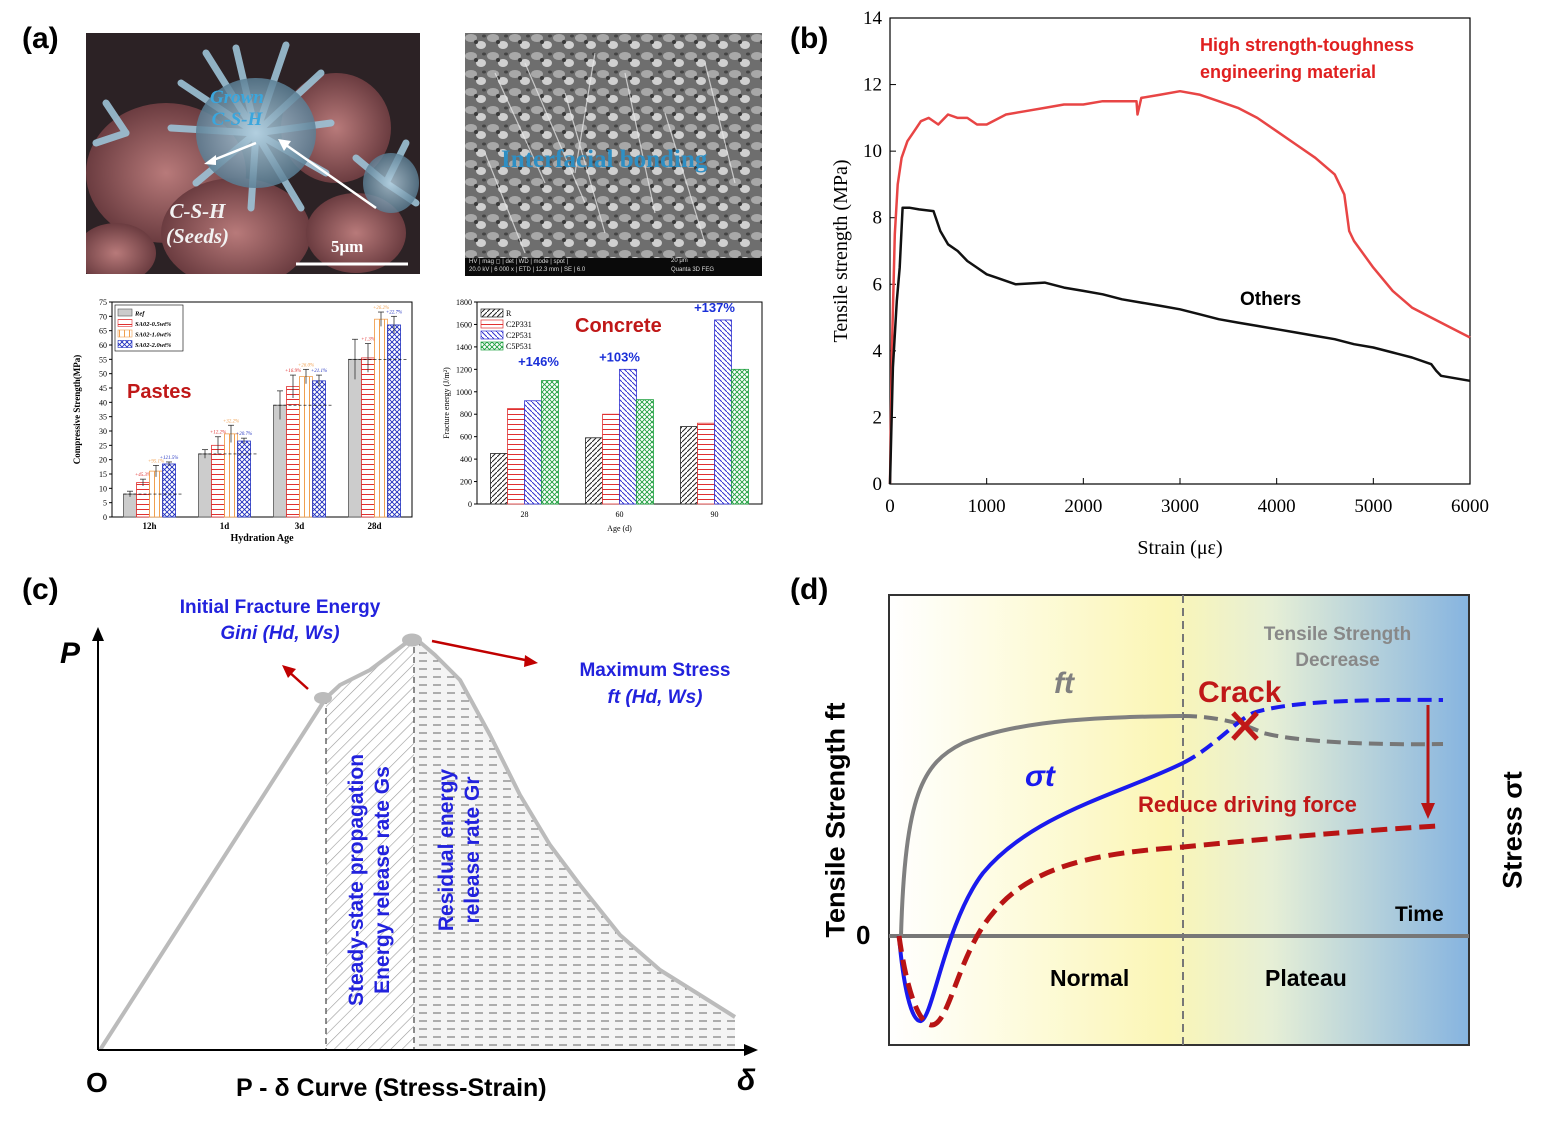  Describe the element at coordinates (835, 820) in the screenshot. I see `y-left-text: Tensile Strength ft` at that location.